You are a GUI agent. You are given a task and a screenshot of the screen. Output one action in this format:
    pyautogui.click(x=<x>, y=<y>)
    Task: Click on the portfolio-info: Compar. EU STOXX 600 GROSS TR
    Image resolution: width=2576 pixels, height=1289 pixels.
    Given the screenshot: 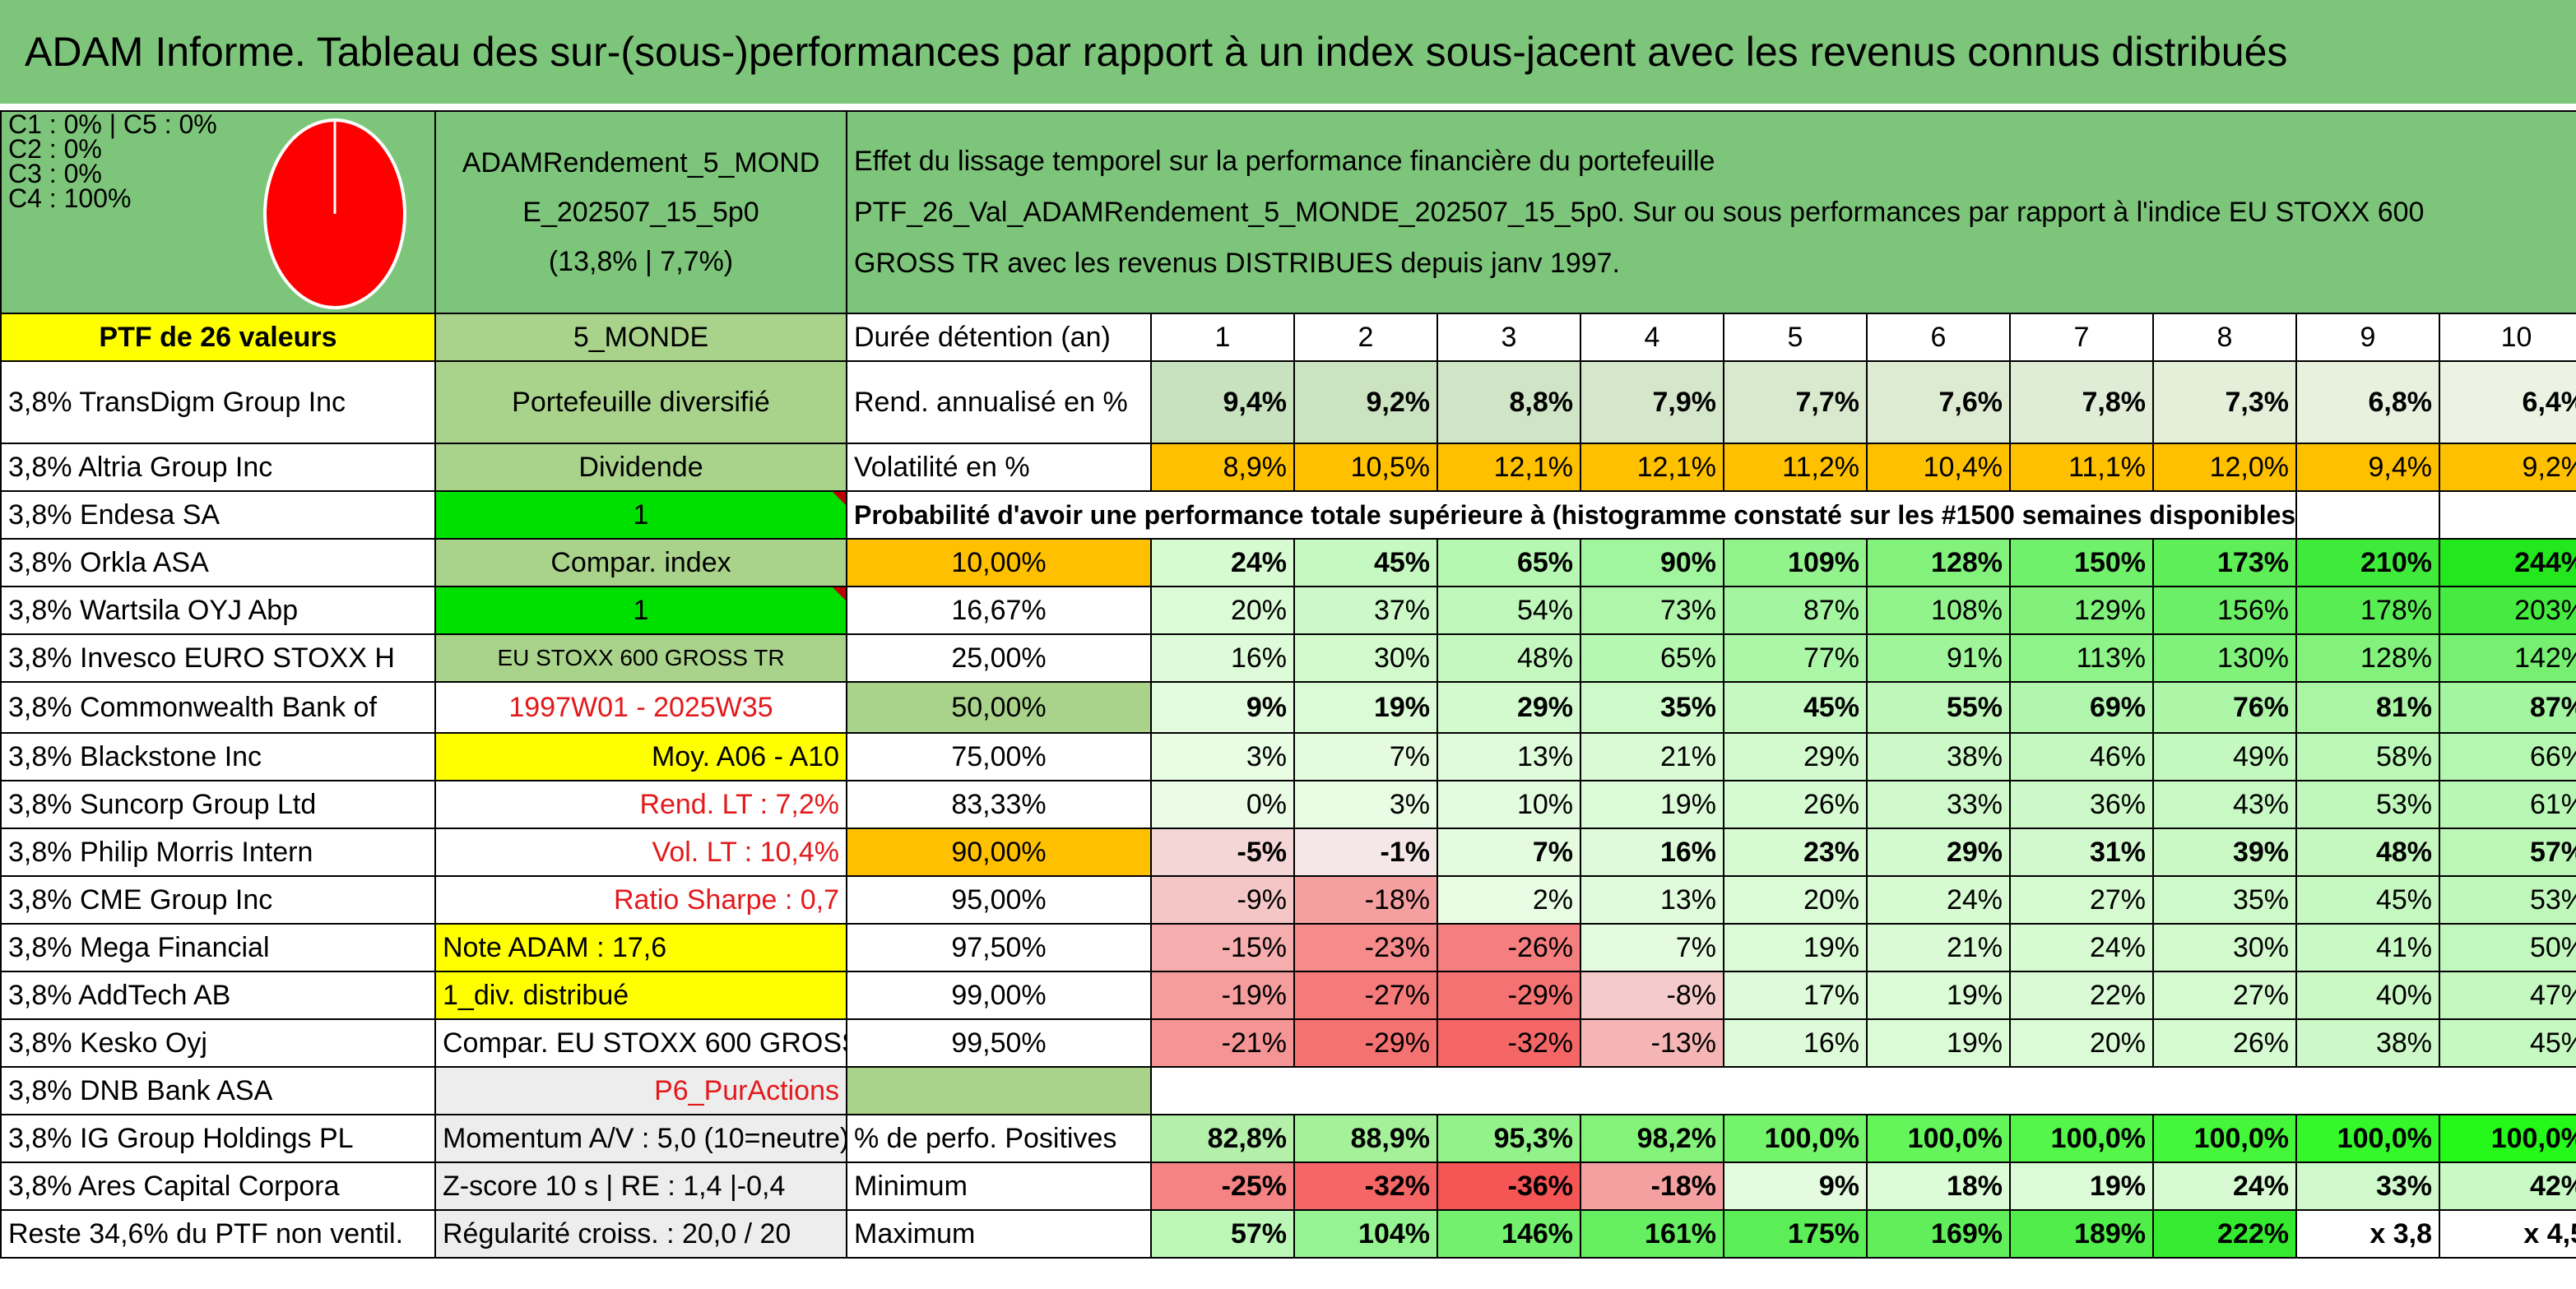 What is the action you would take?
    pyautogui.click(x=640, y=1043)
    